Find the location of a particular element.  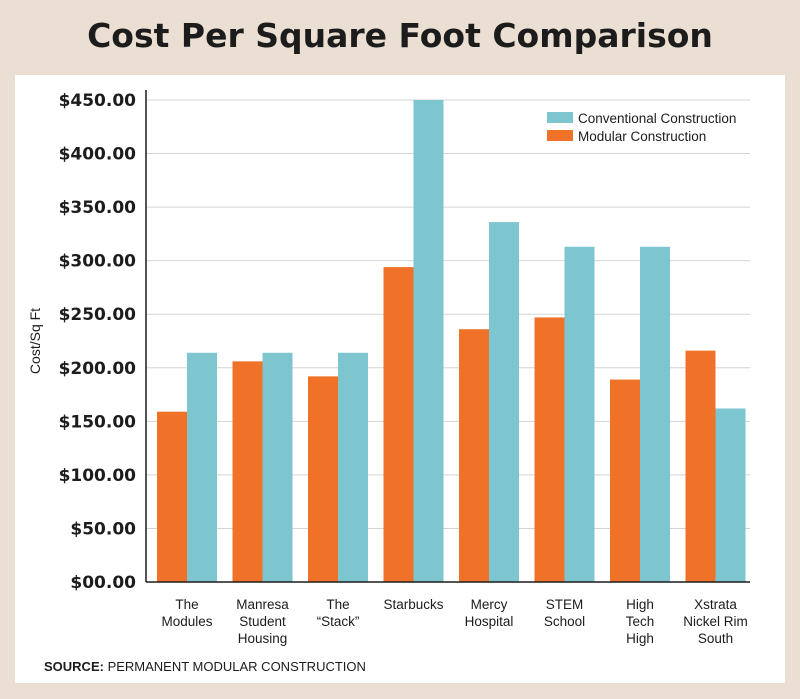

x-tick-label: School is located at coordinates (564, 621).